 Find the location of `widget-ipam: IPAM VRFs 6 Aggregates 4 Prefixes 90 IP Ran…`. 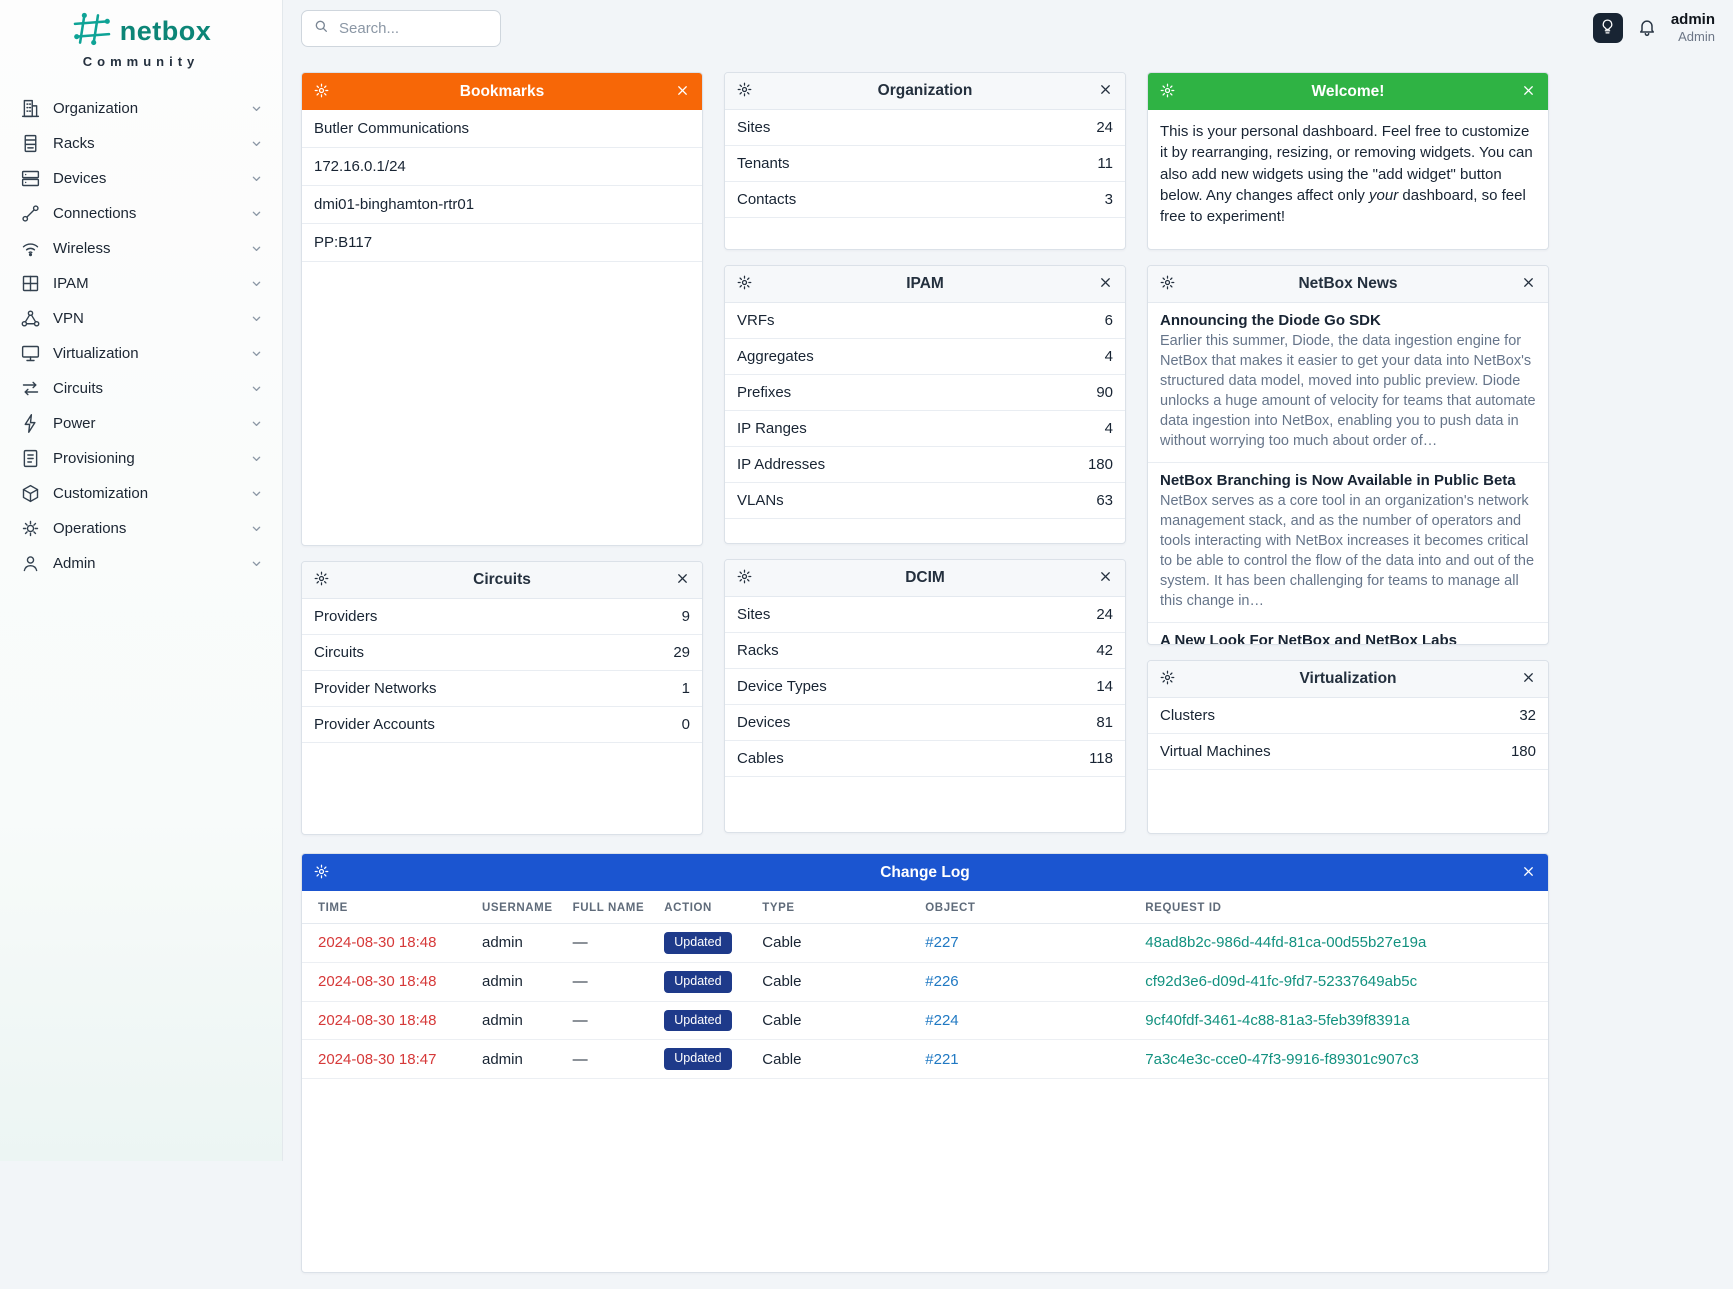

widget-ipam: IPAM VRFs 6 Aggregates 4 Prefixes 90 IP Ran… is located at coordinates (925, 404).